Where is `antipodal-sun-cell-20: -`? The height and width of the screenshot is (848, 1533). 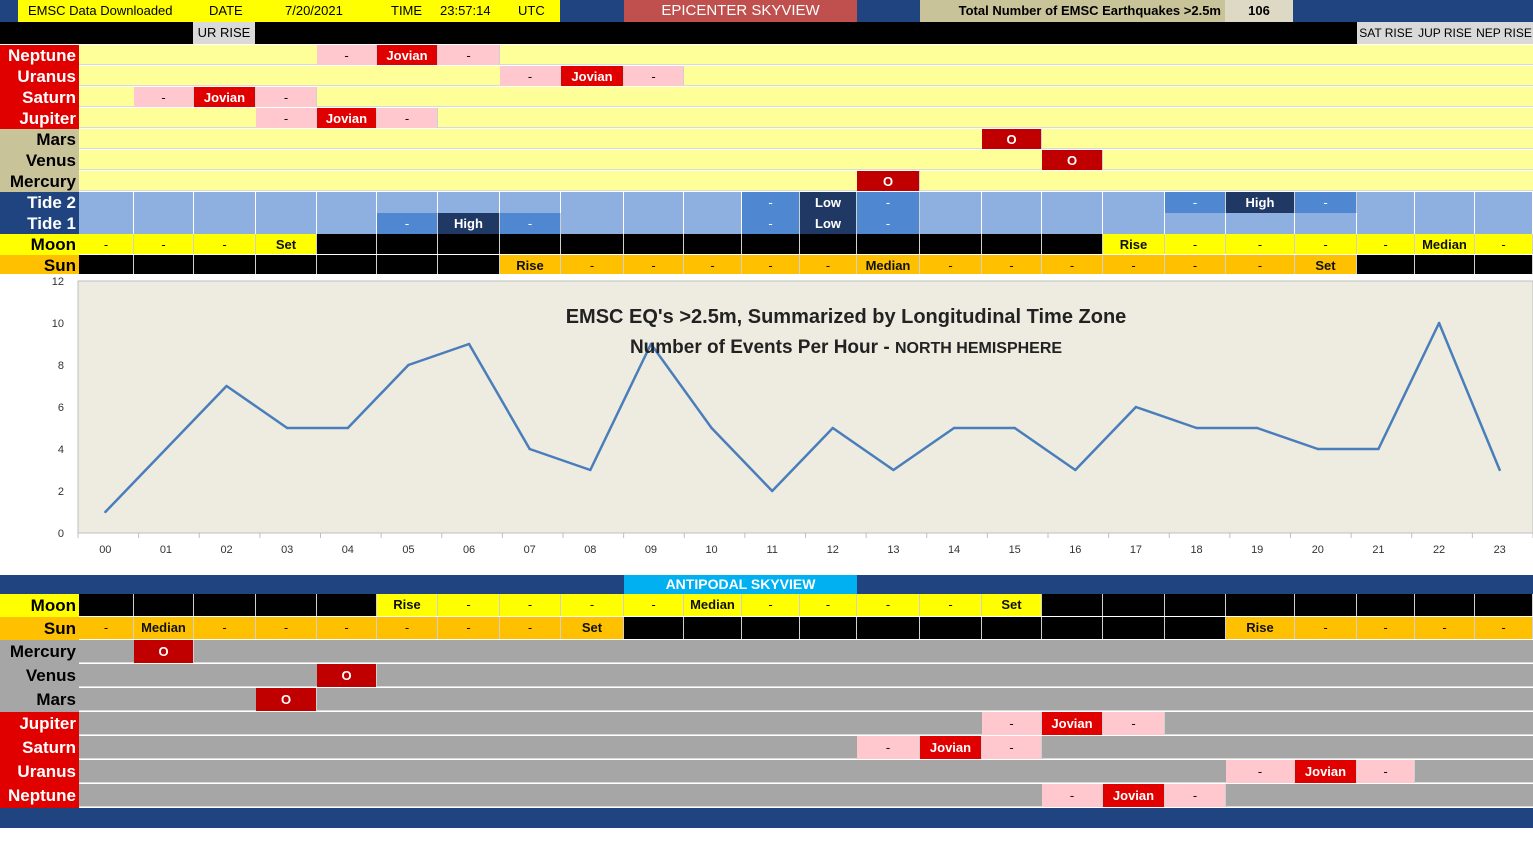 antipodal-sun-cell-20: - is located at coordinates (1326, 628).